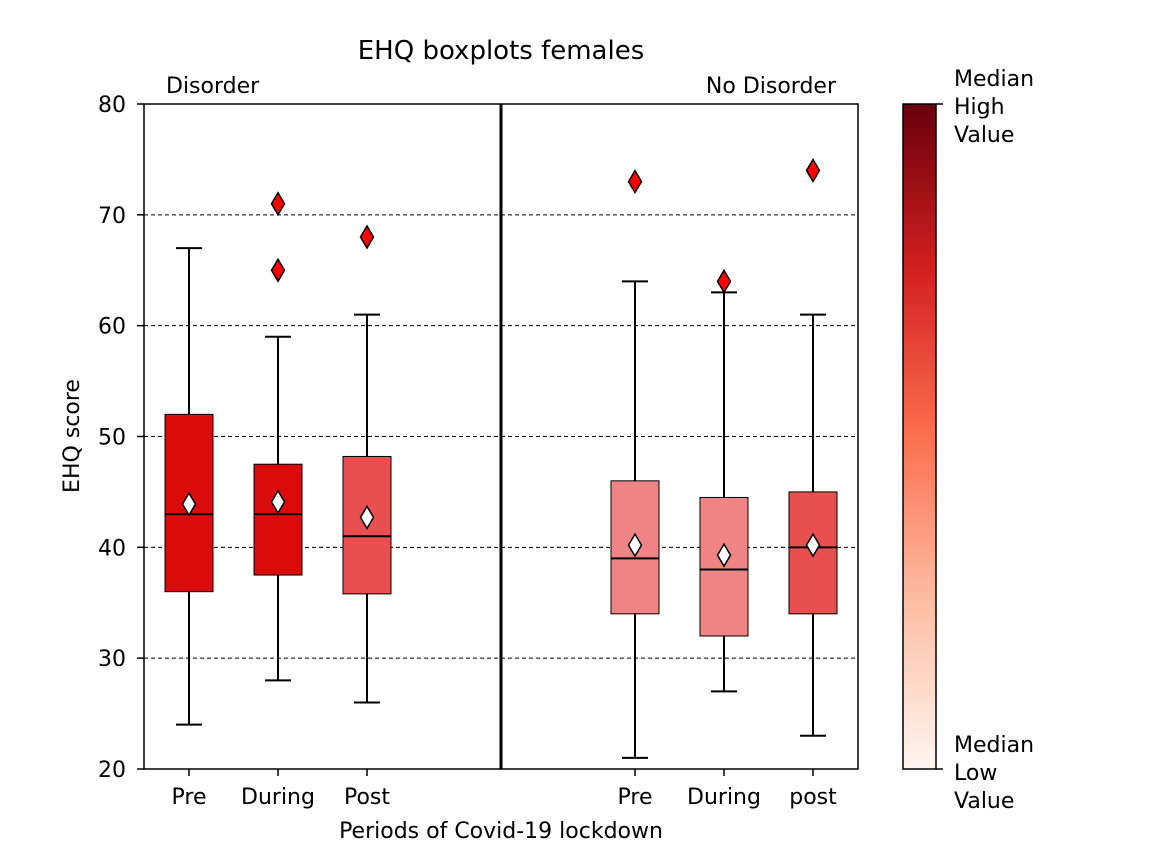 Image resolution: width=1152 pixels, height=864 pixels. What do you see at coordinates (771, 86) in the screenshot?
I see `group-label-no-disorder: No Disorder` at bounding box center [771, 86].